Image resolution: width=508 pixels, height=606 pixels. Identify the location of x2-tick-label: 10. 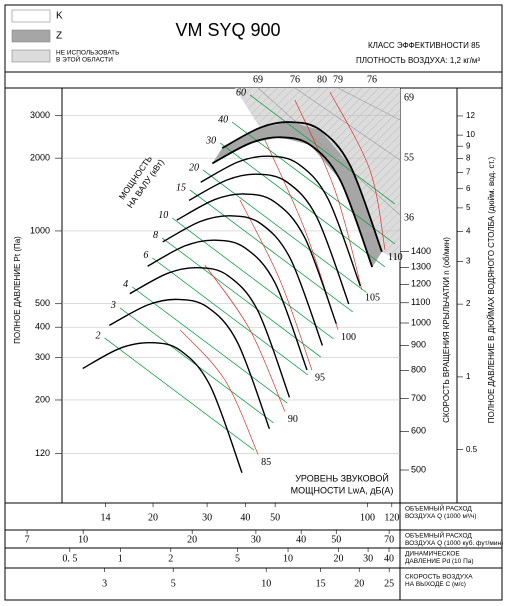
(83, 539).